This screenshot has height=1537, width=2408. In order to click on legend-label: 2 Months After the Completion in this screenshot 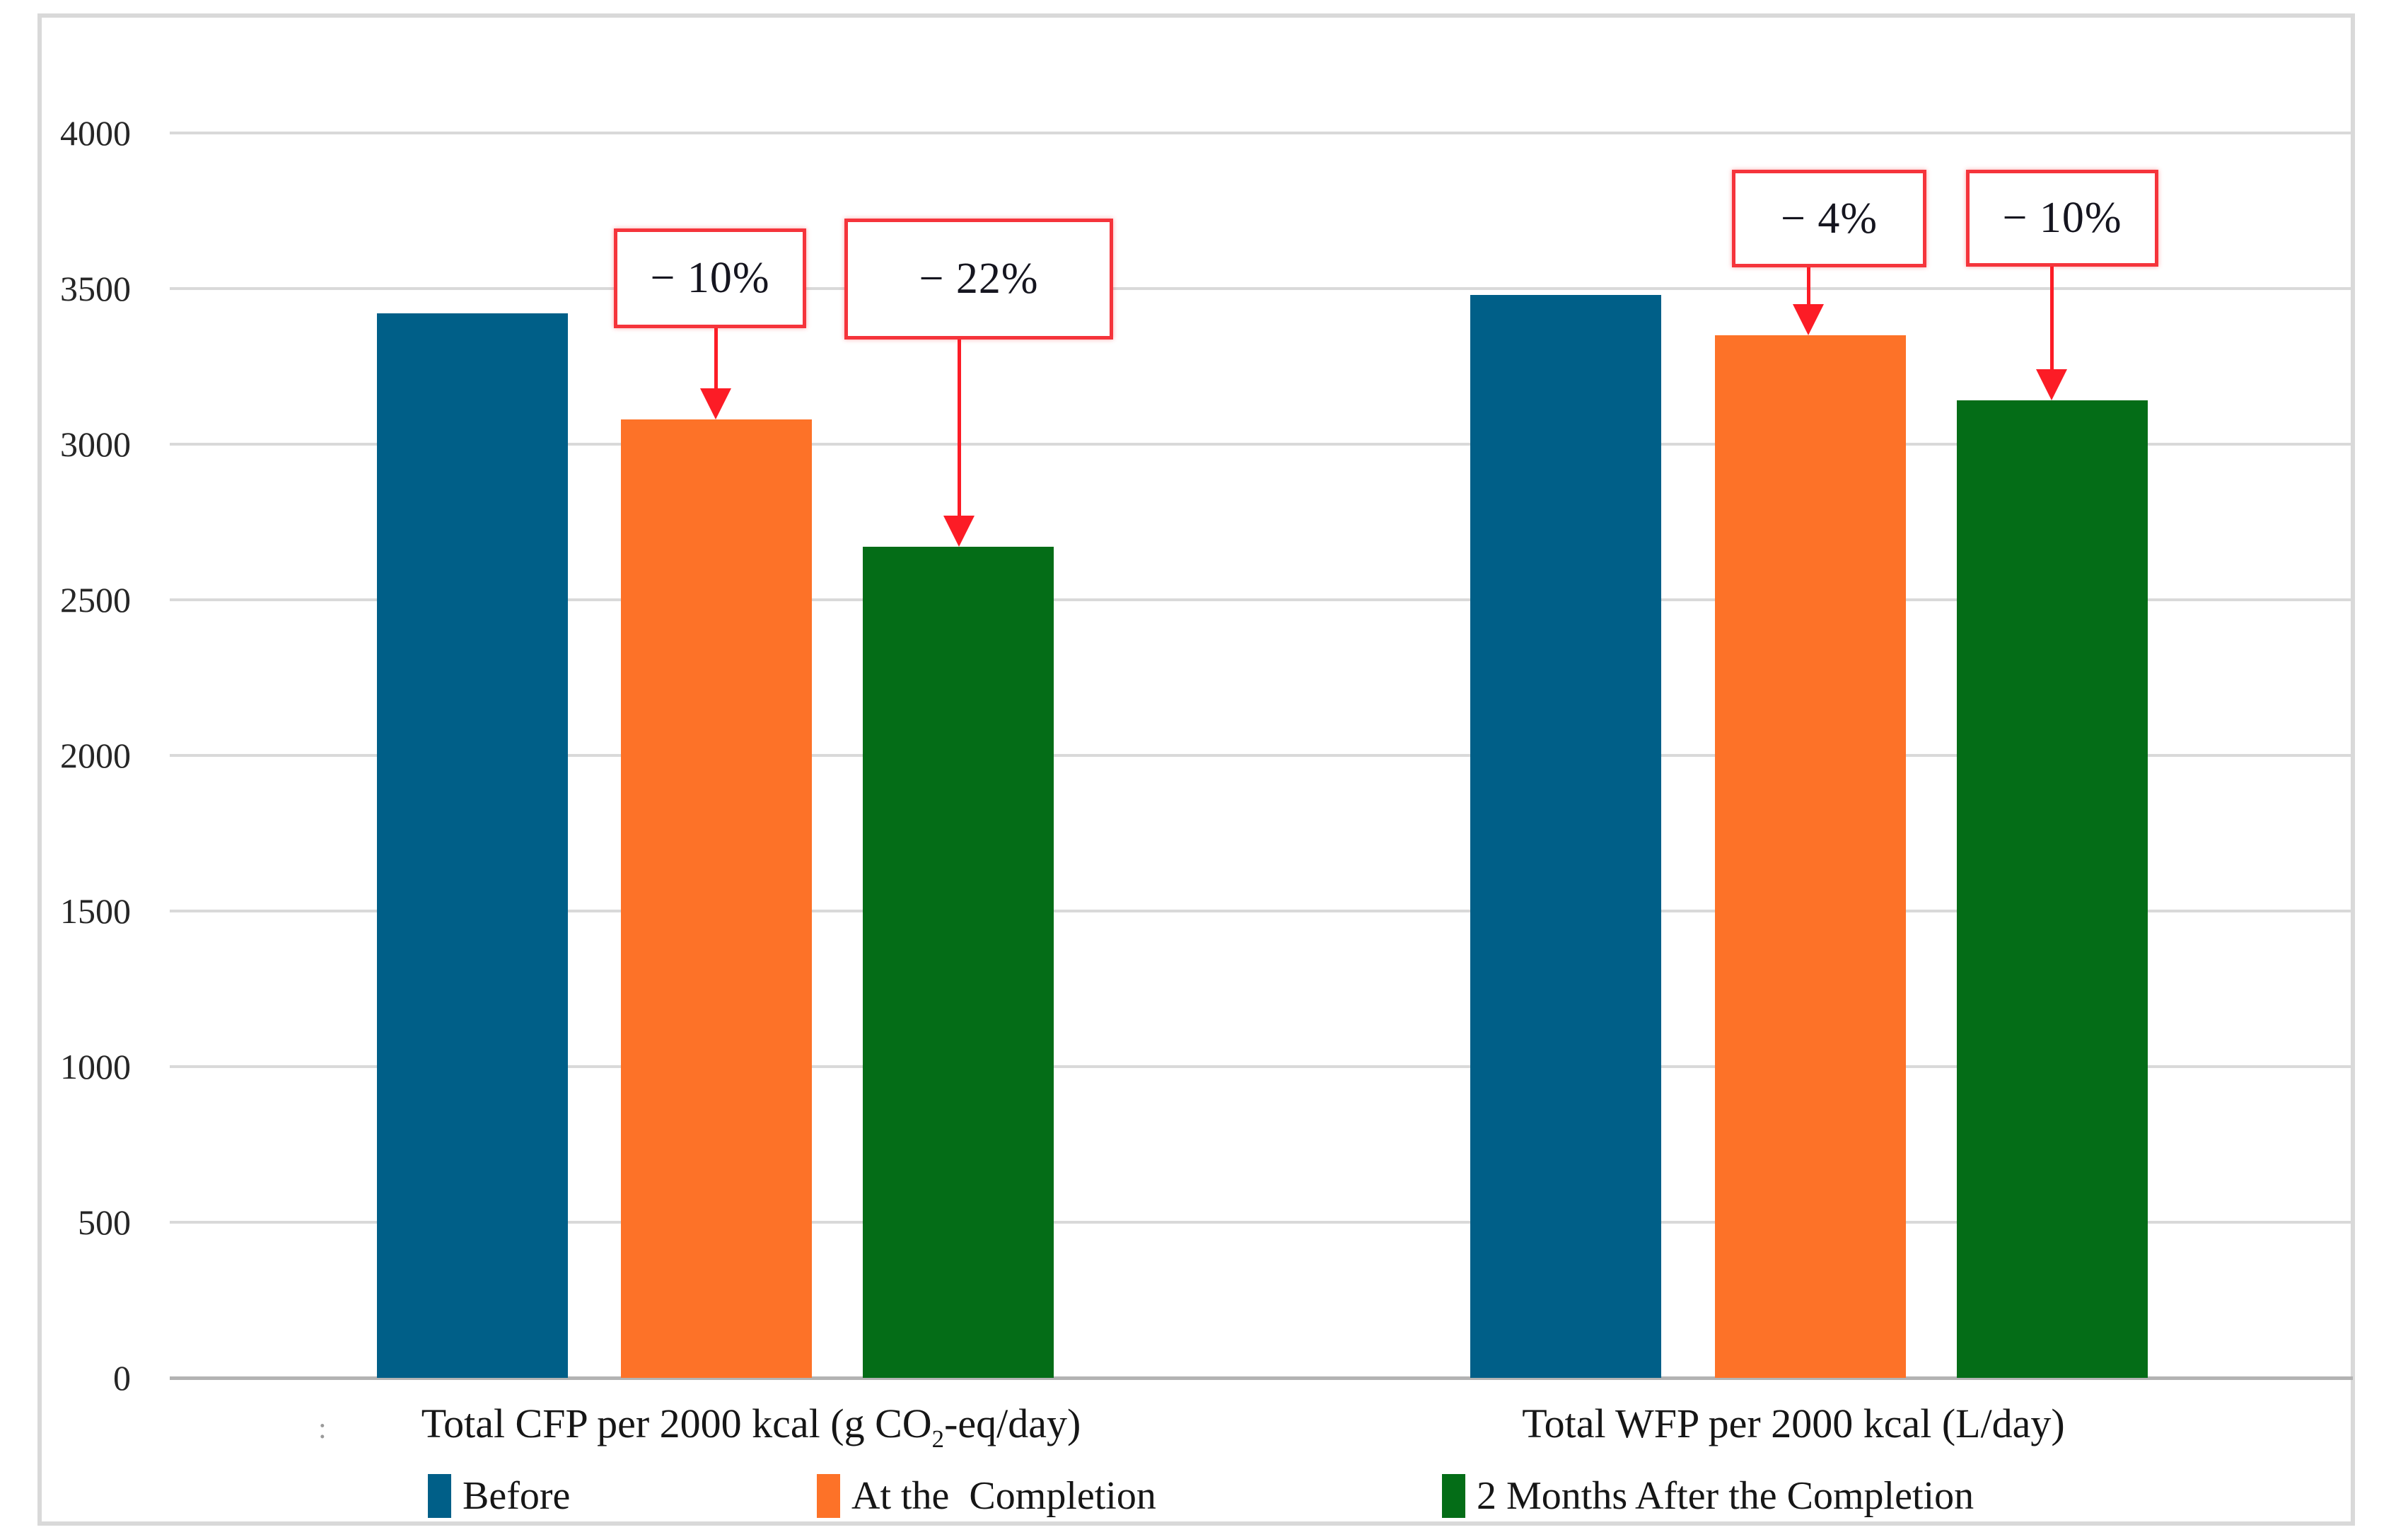, I will do `click(1725, 1496)`.